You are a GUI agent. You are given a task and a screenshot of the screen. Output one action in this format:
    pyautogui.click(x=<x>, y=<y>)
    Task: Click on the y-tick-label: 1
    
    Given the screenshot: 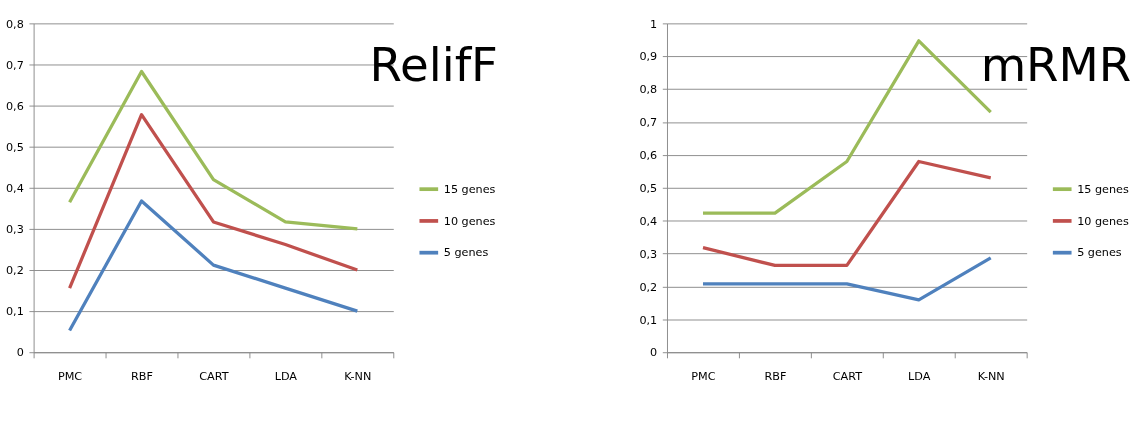 What is the action you would take?
    pyautogui.click(x=654, y=24)
    